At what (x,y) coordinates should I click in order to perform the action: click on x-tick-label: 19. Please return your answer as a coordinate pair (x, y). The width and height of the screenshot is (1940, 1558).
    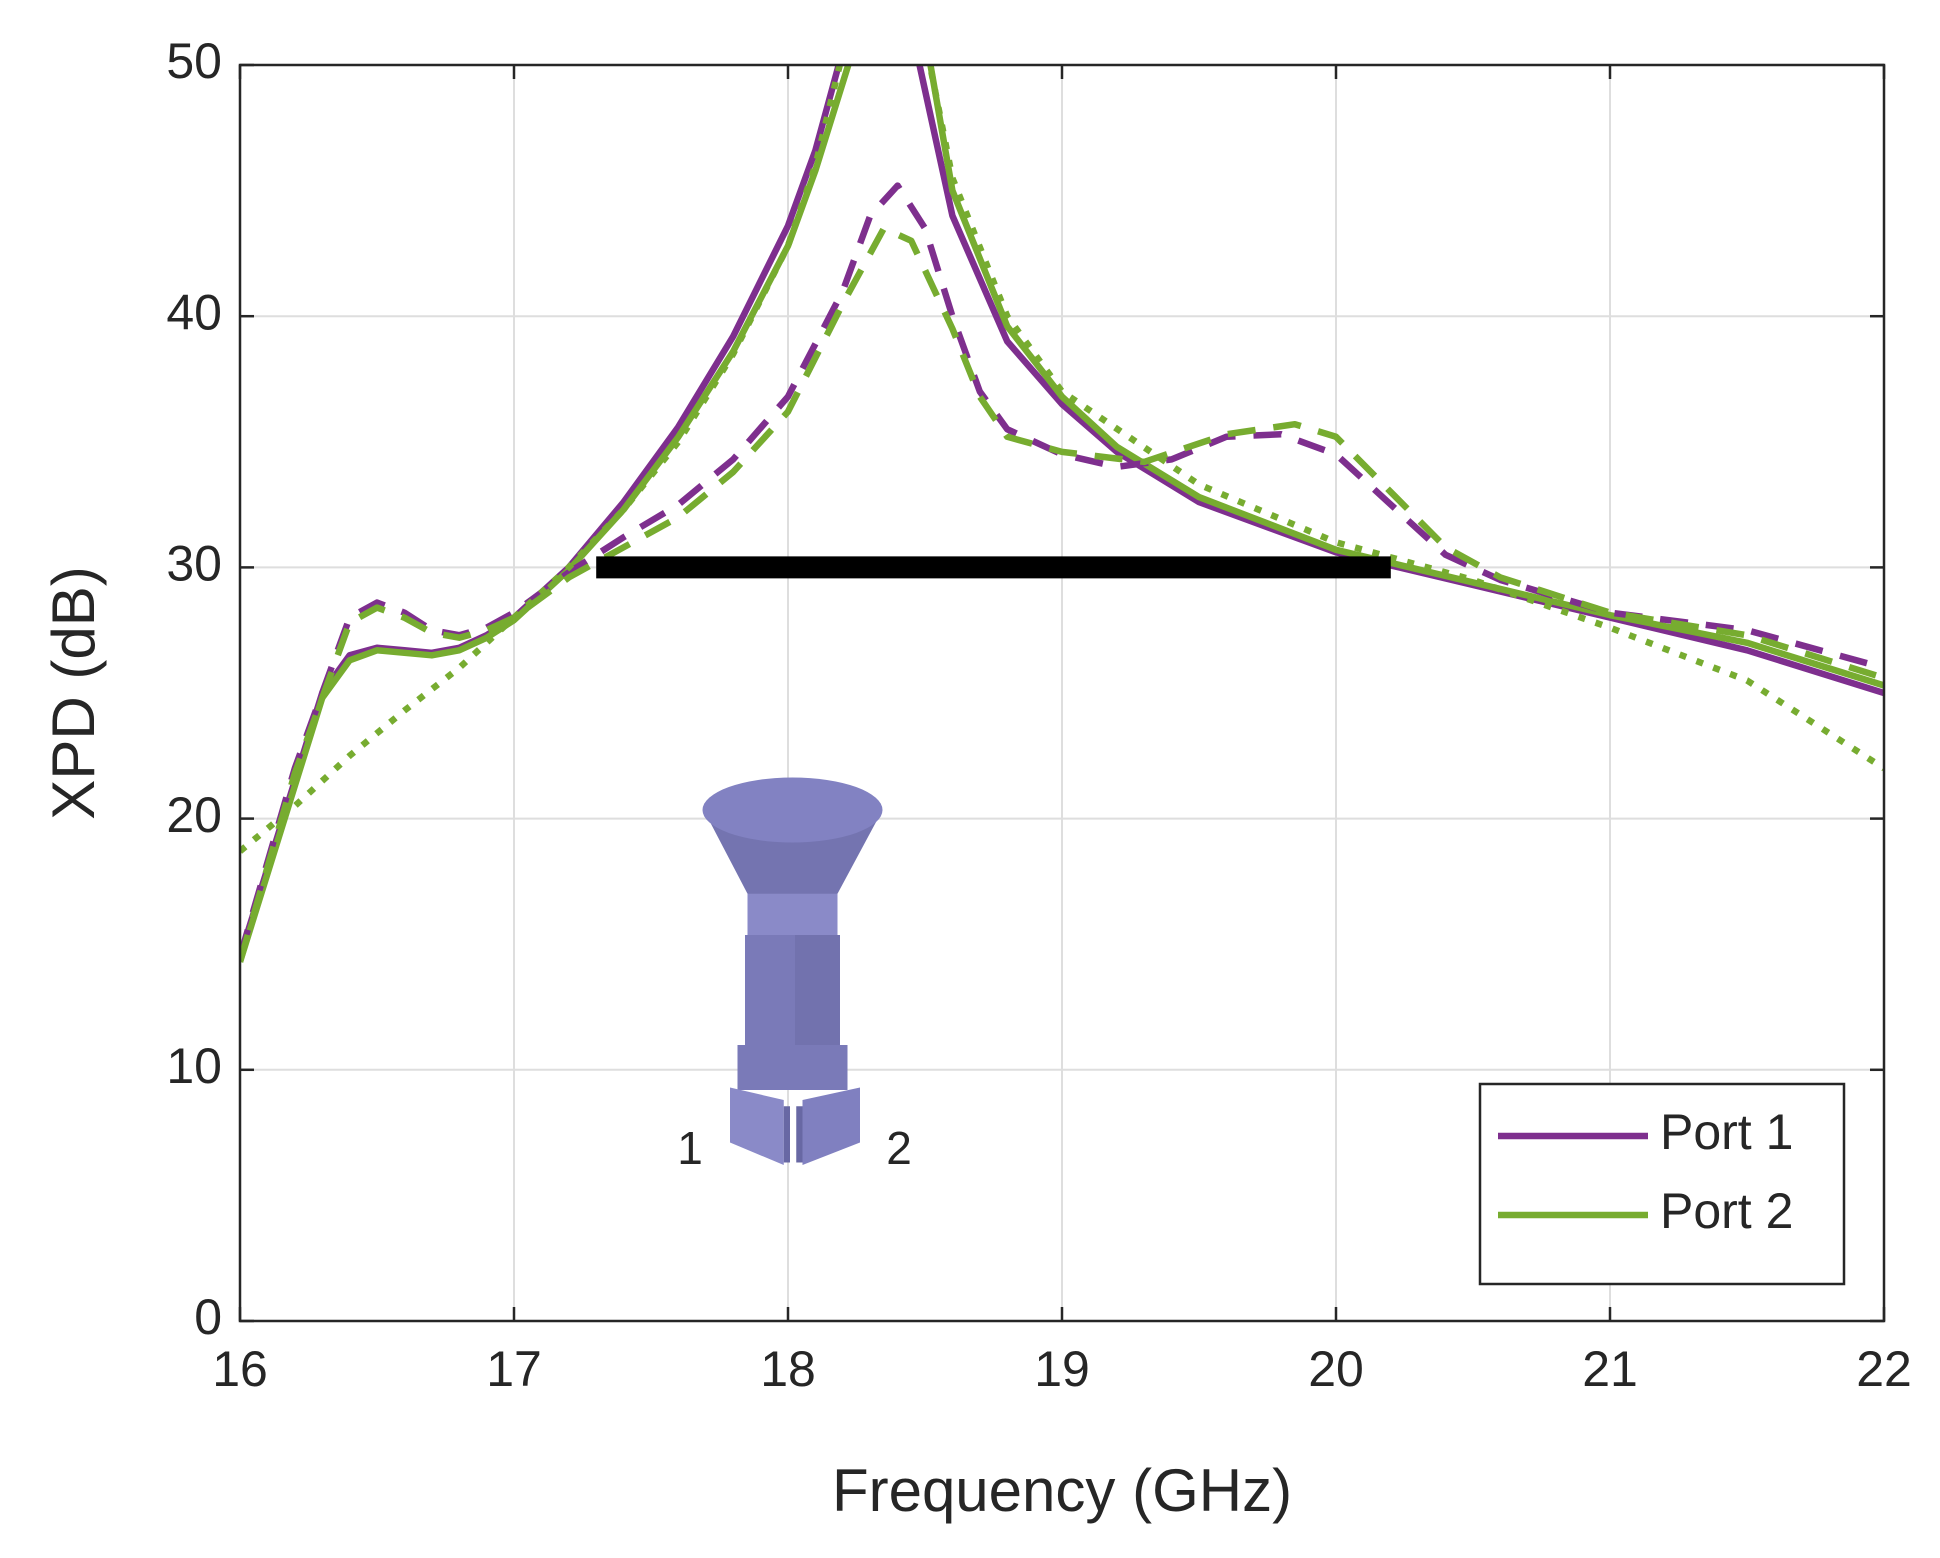
    Looking at the image, I should click on (1062, 1369).